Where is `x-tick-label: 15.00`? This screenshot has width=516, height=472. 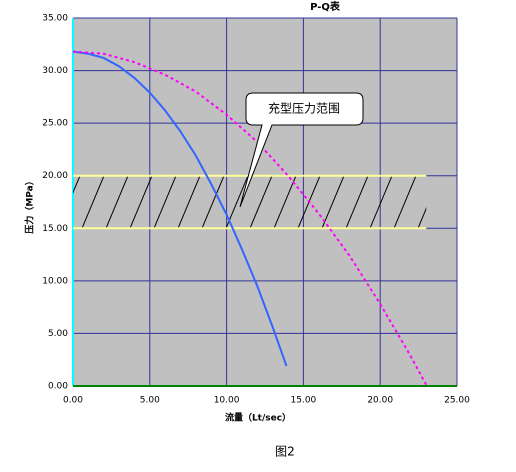
x-tick-label: 15.00 is located at coordinates (304, 401).